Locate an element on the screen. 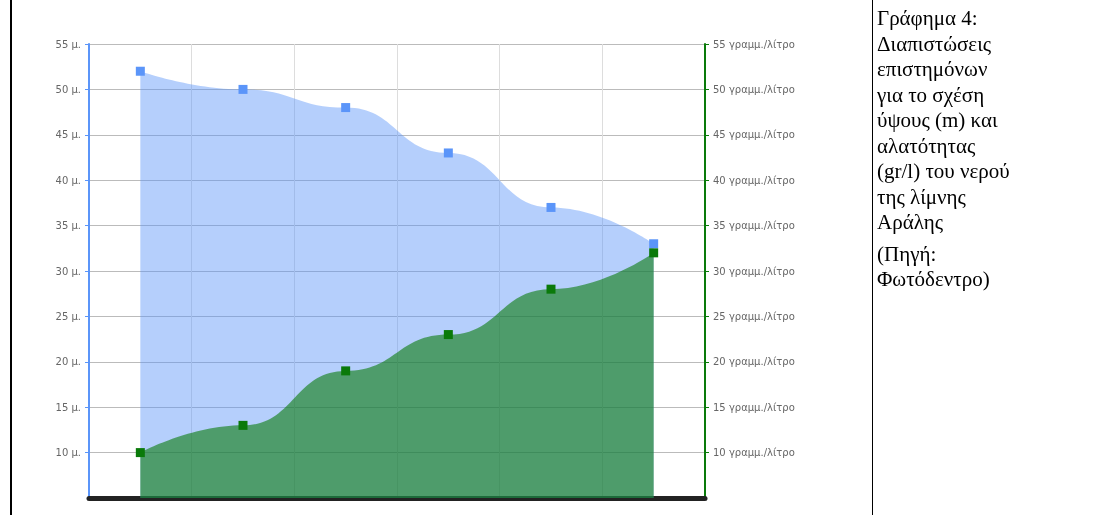  y2-tick-label: 20 γραμμ./λίτρο is located at coordinates (754, 362).